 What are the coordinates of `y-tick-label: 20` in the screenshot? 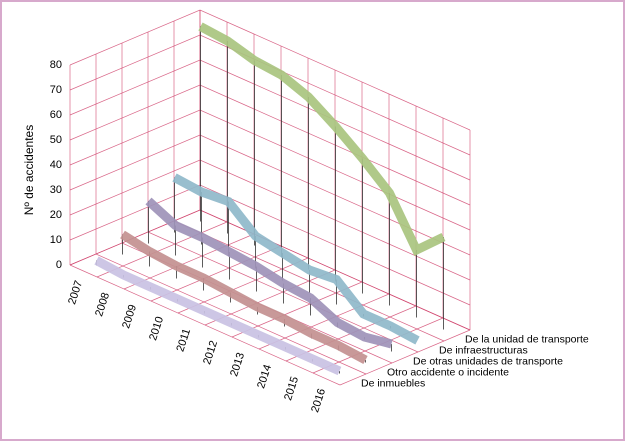 It's located at (56, 215).